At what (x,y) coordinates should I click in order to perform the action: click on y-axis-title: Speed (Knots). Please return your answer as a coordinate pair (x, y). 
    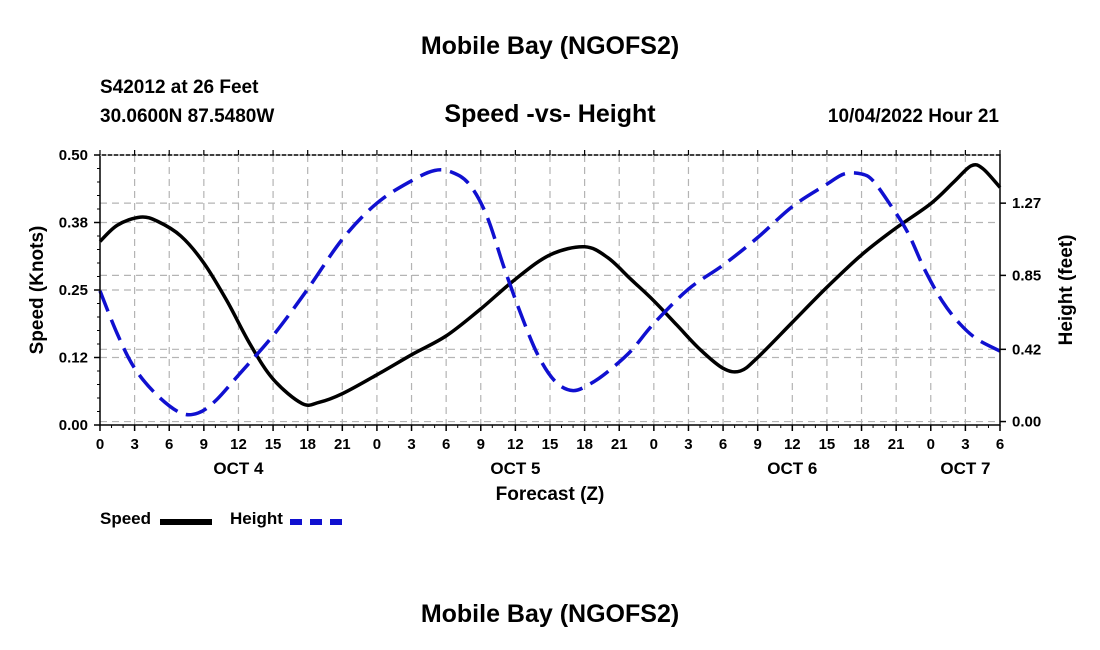
    Looking at the image, I should click on (37, 290).